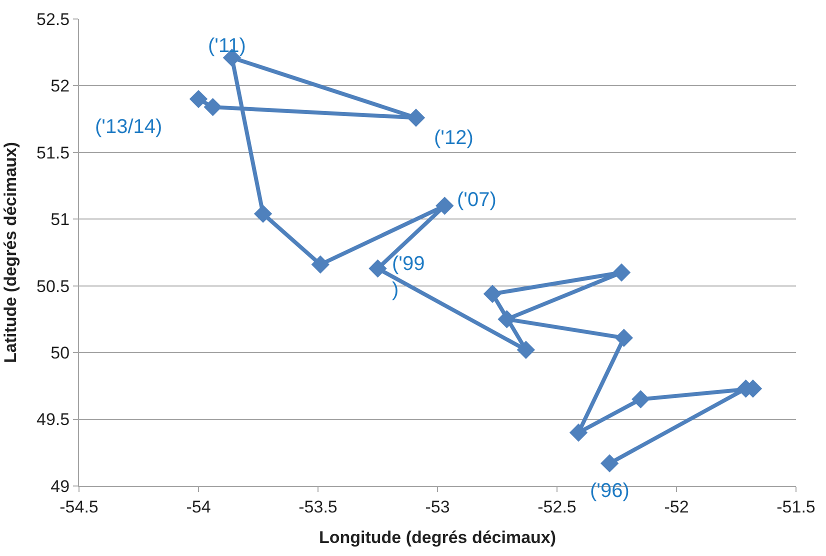  What do you see at coordinates (60, 353) in the screenshot?
I see `y-tick-label: 50` at bounding box center [60, 353].